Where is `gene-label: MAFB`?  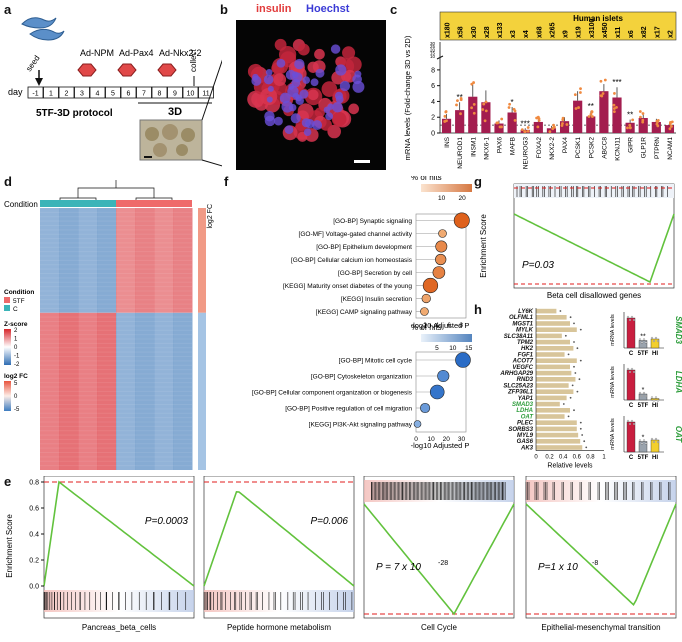
gene-label: MAFB is located at coordinates (513, 146).